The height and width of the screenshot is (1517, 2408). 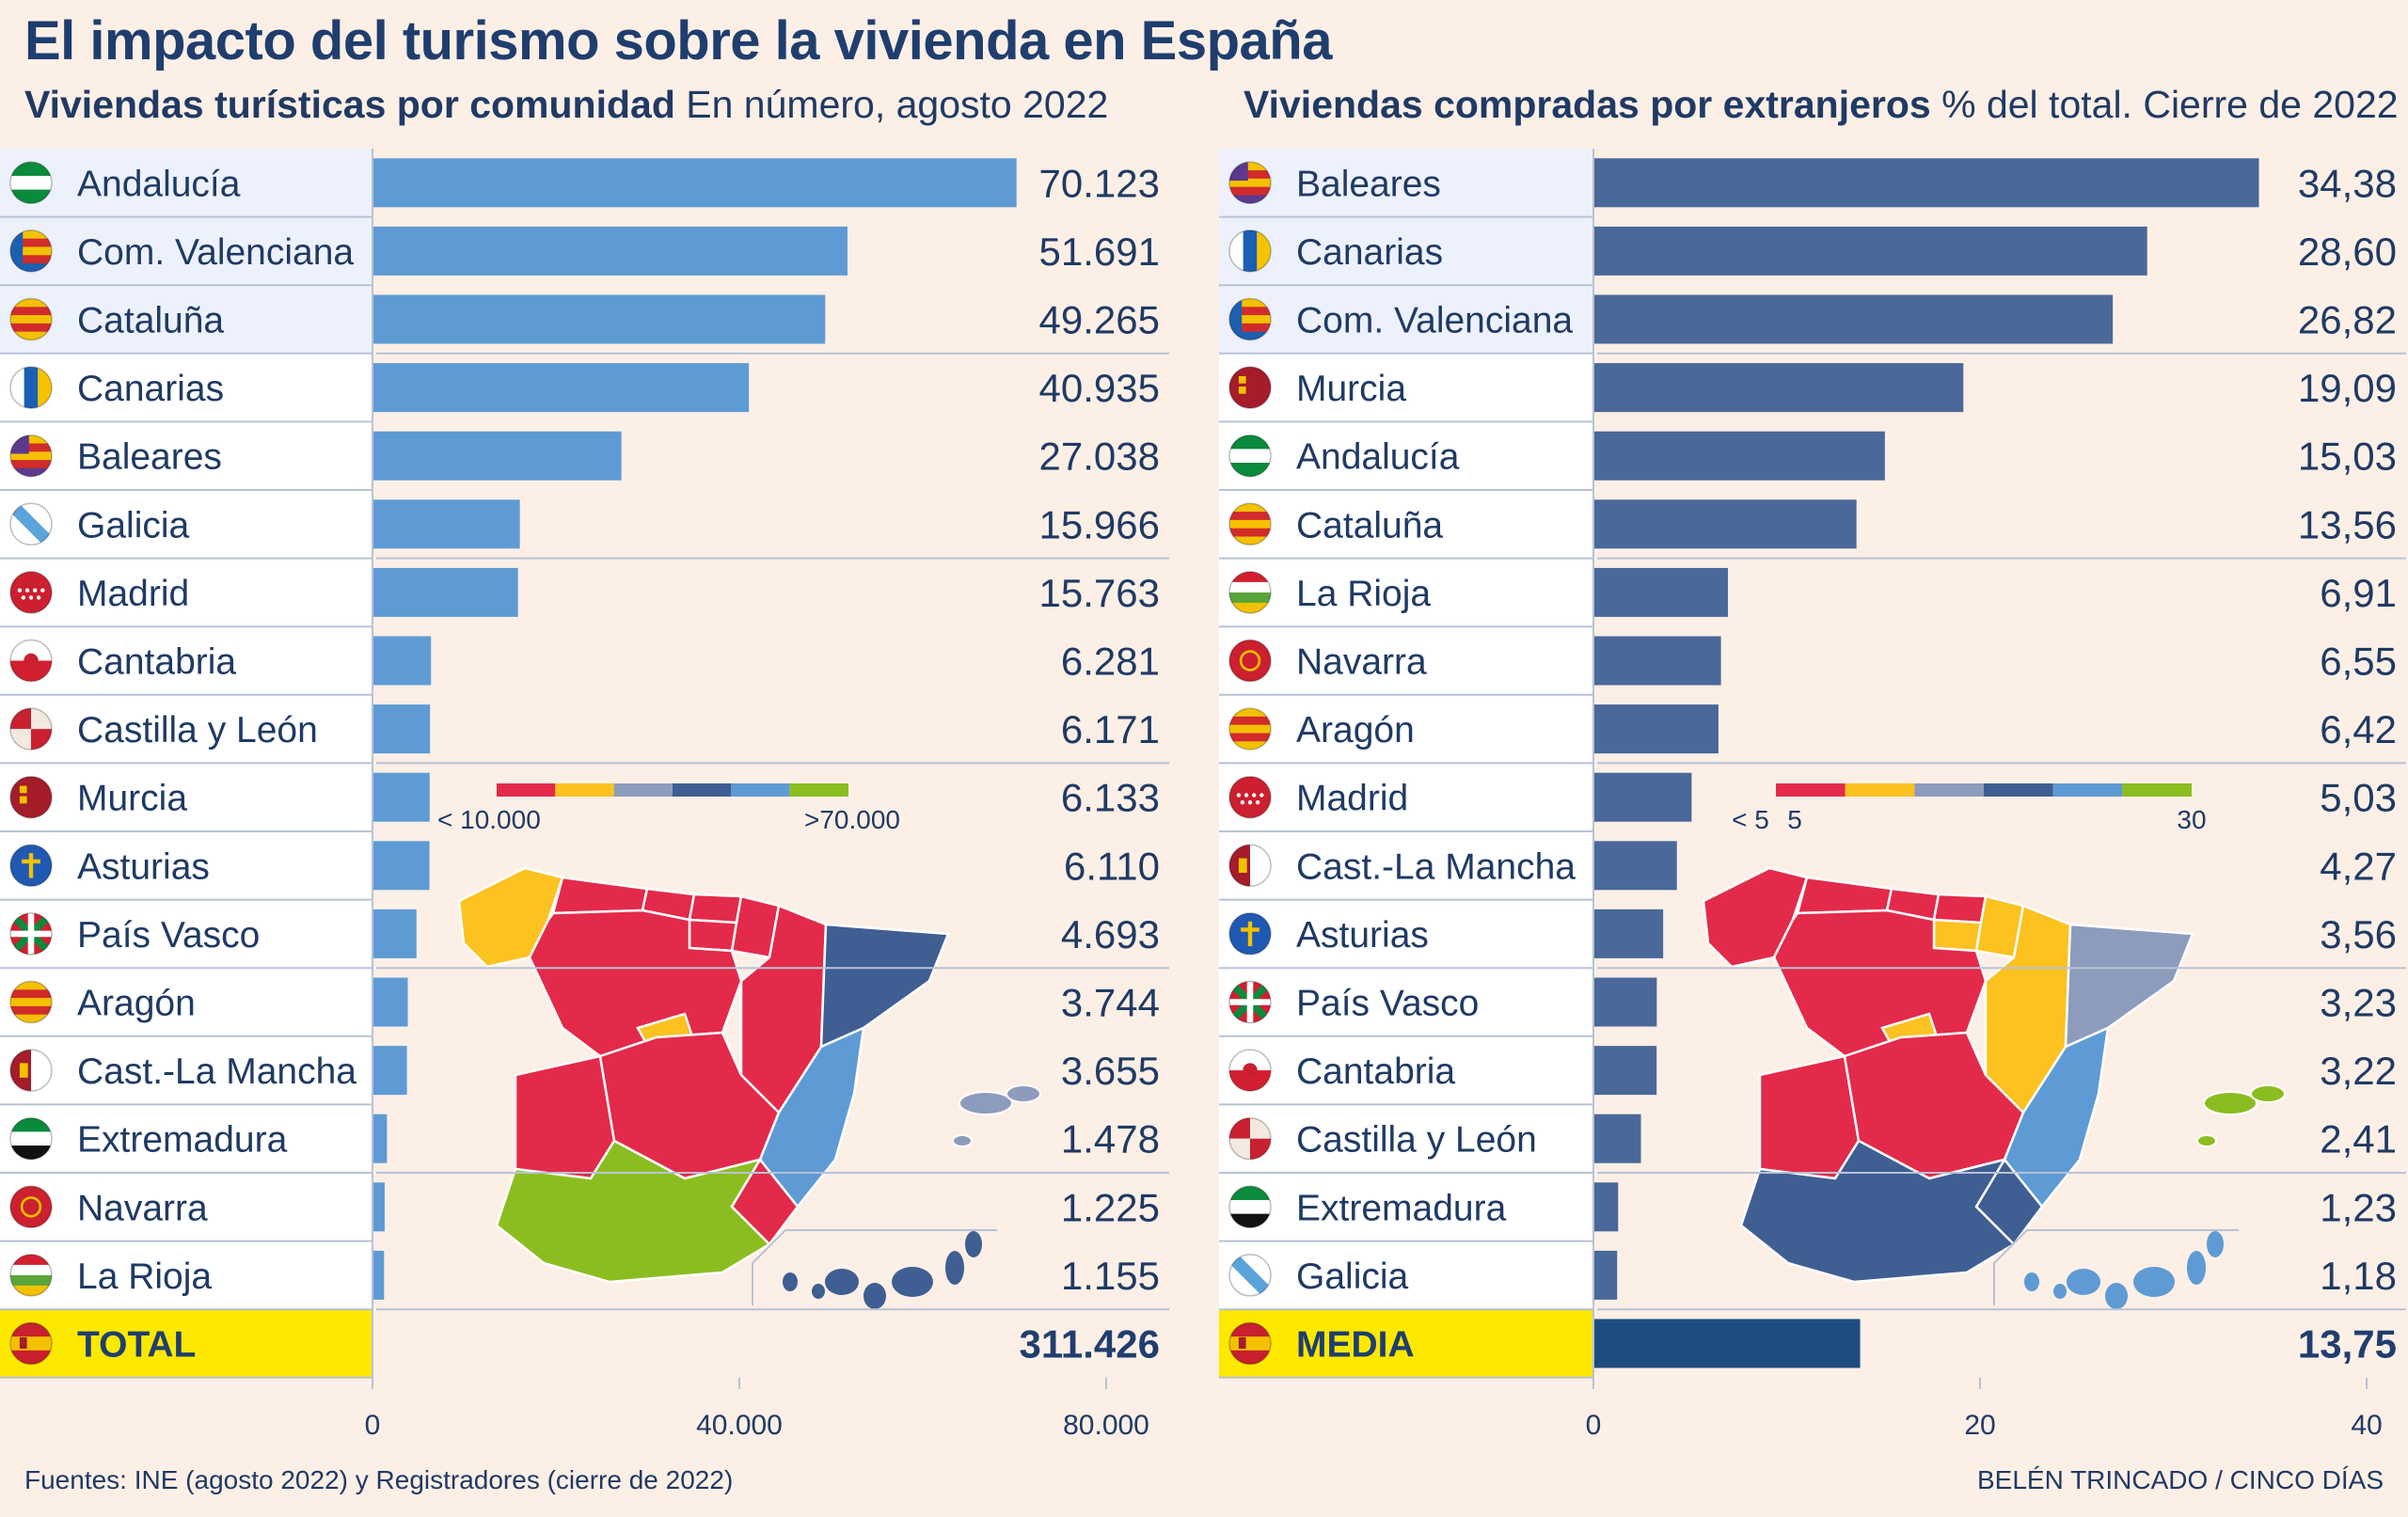 What do you see at coordinates (1250, 524) in the screenshot?
I see `flag-cataluna-icon` at bounding box center [1250, 524].